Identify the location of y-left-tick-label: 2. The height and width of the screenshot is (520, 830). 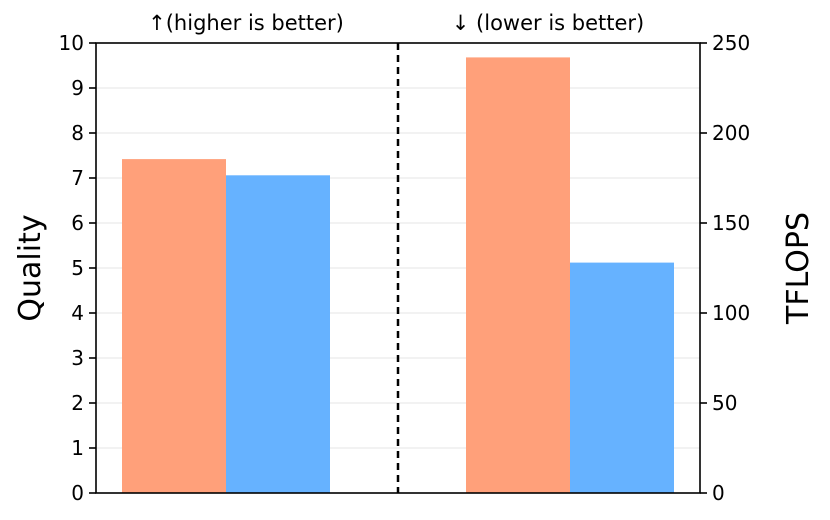
(77, 403).